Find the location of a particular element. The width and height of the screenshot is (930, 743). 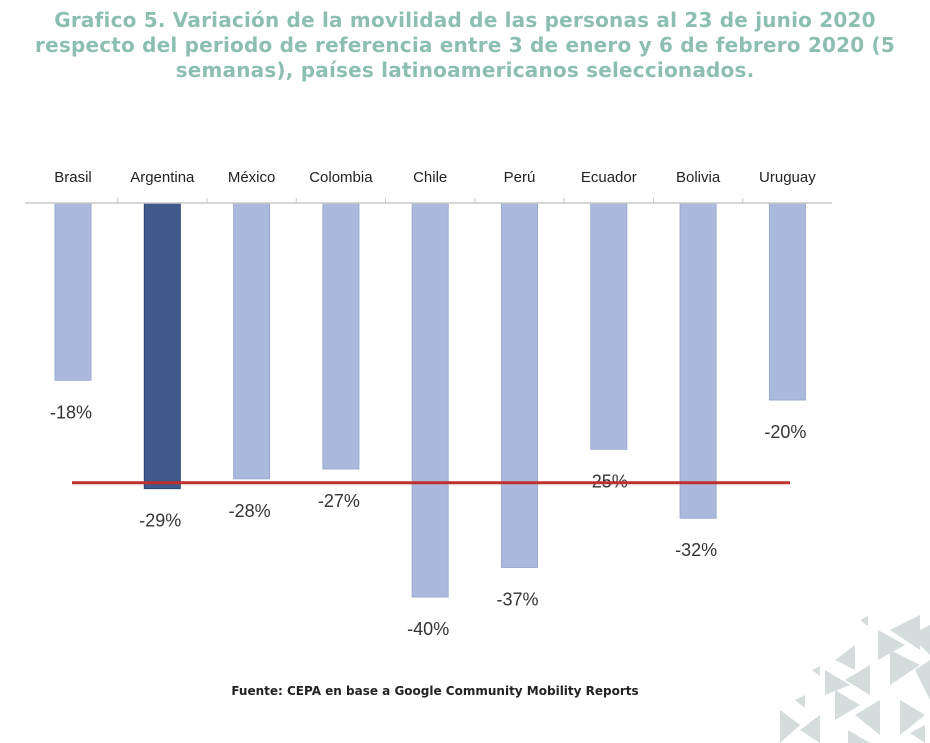

category-label: Bolivia is located at coordinates (698, 177).